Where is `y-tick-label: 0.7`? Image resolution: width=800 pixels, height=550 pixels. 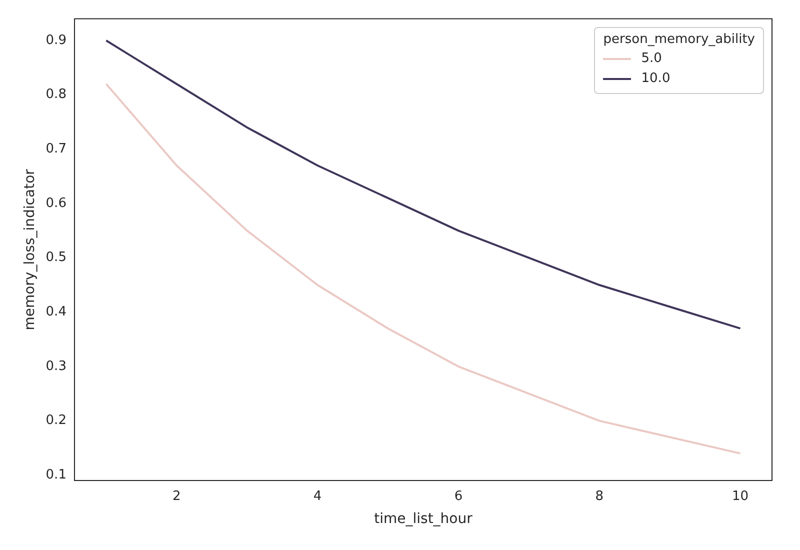
y-tick-label: 0.7 is located at coordinates (56, 149).